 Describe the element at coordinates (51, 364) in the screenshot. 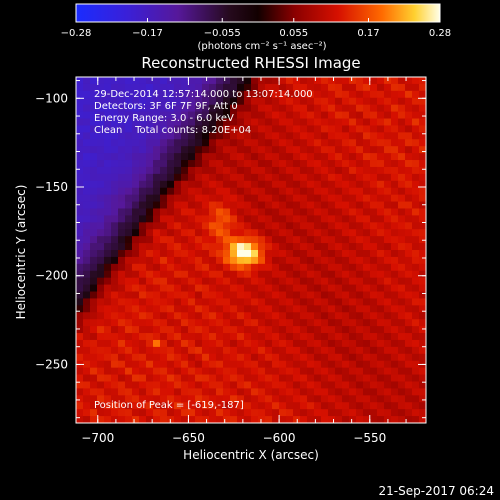

I see `y-tick-label: −250` at that location.